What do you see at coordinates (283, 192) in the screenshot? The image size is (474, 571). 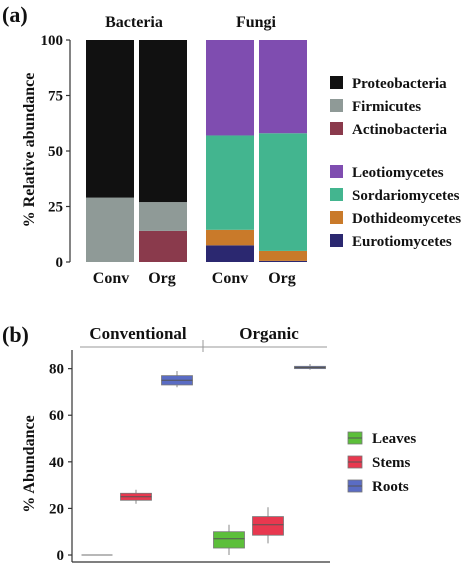 I see `bar-fungi-org-sordariomycetes` at bounding box center [283, 192].